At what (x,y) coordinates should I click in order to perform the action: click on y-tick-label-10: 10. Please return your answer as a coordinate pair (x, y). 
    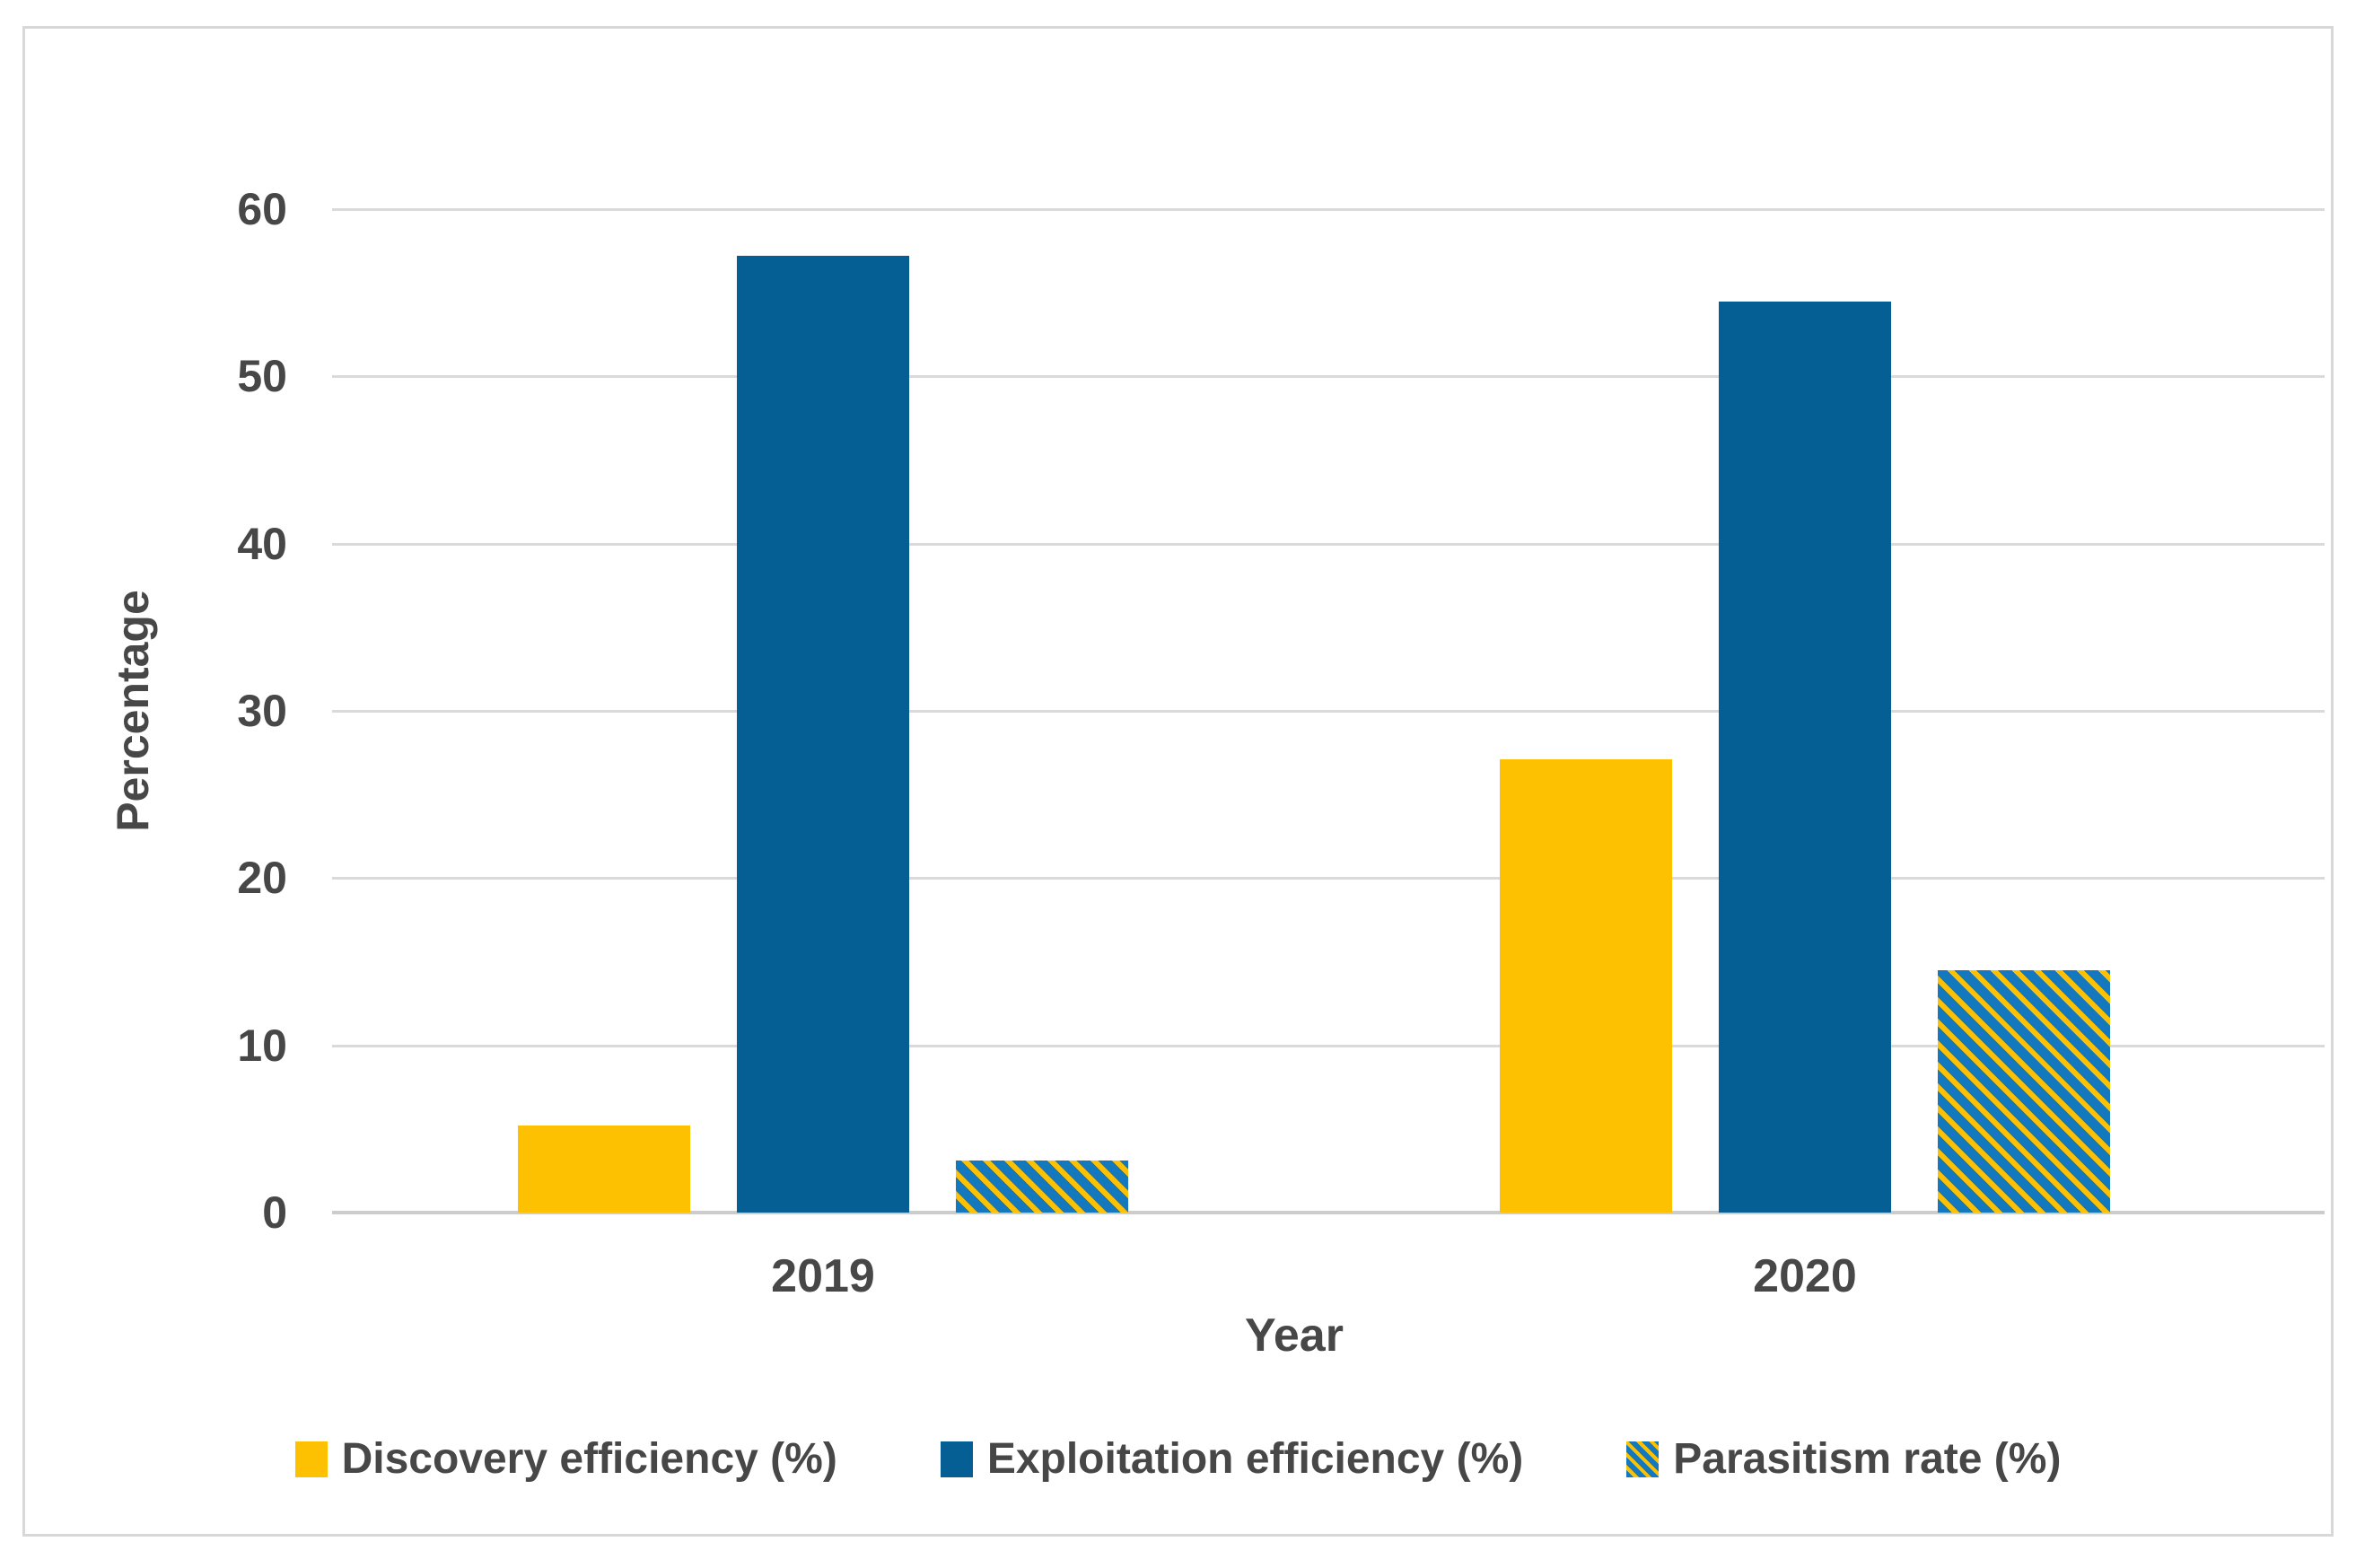
    Looking at the image, I should click on (262, 1046).